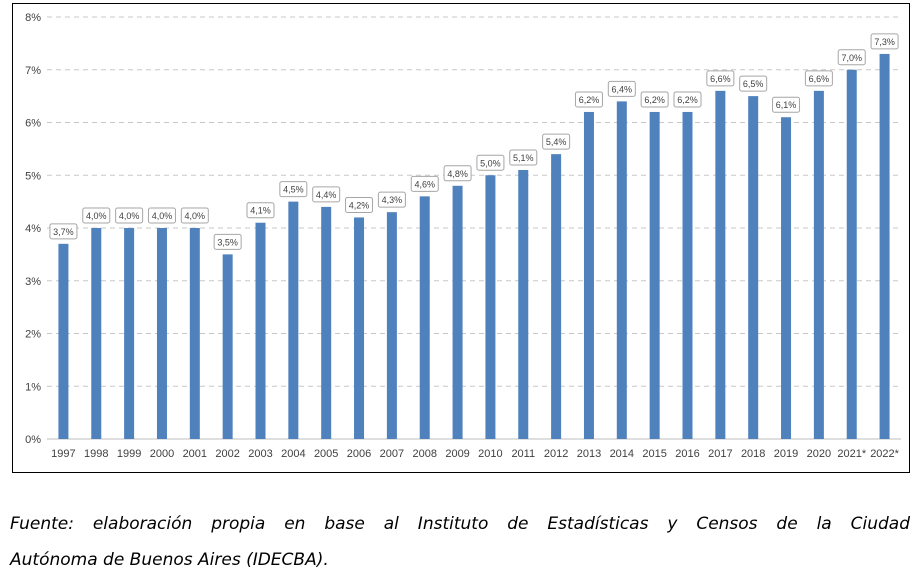  I want to click on data-label: 6,5%, so click(753, 84).